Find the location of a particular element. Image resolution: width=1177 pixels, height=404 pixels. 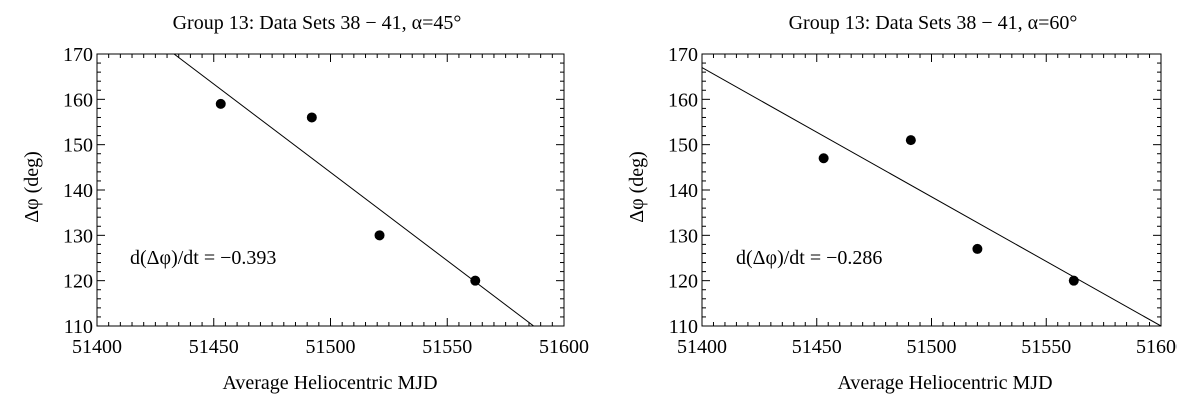

slope-annotation: d(Δφ)/dt = −0.286 is located at coordinates (809, 258).